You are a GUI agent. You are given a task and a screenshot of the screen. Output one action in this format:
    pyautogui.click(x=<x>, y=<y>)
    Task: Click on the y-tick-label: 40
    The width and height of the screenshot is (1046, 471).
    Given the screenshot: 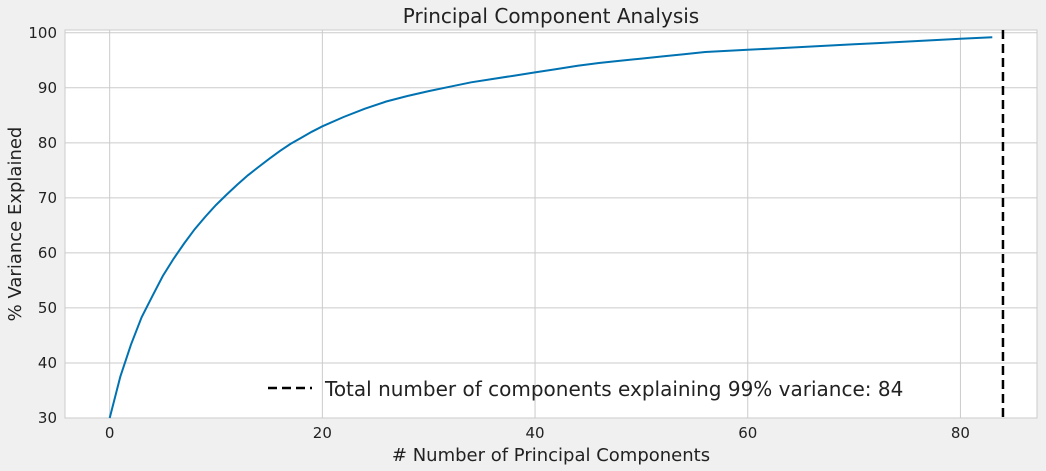 What is the action you would take?
    pyautogui.click(x=47, y=363)
    